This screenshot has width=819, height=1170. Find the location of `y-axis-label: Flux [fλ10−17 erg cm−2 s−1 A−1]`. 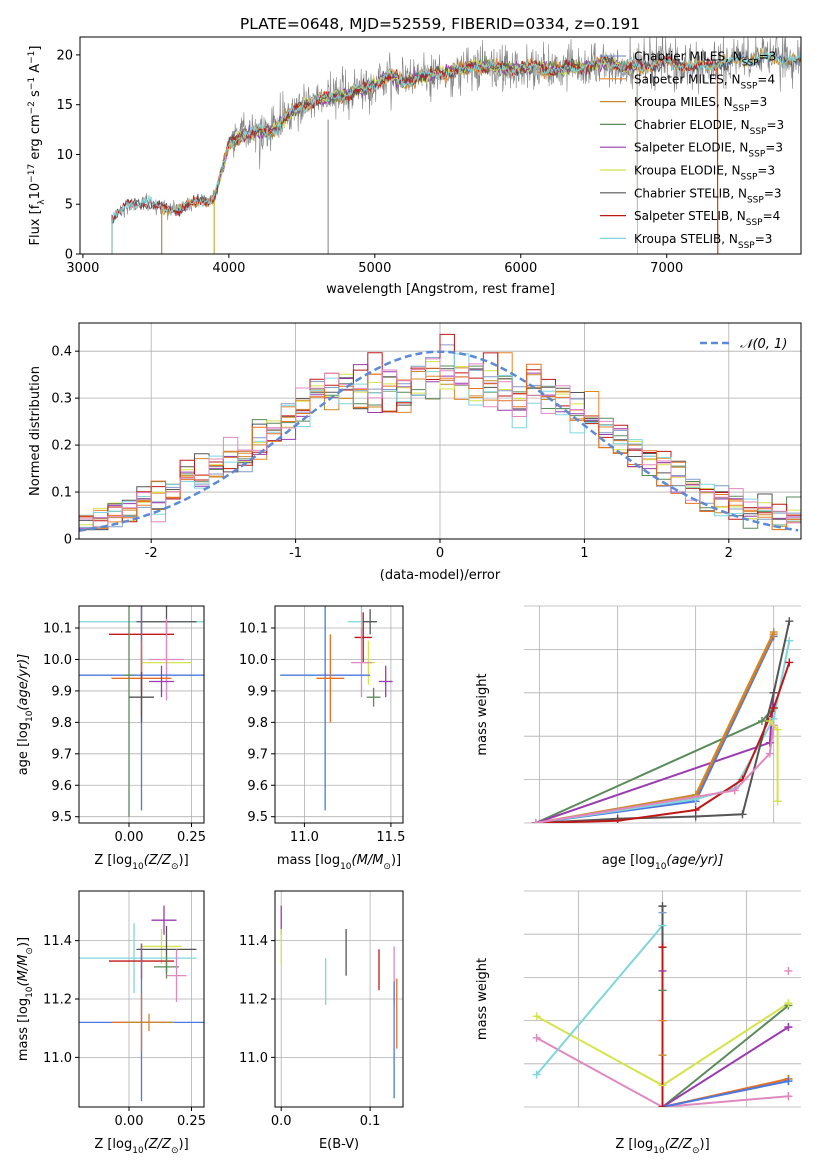

y-axis-label: Flux [fλ10−17 erg cm−2 s−1 A−1] is located at coordinates (37, 146).